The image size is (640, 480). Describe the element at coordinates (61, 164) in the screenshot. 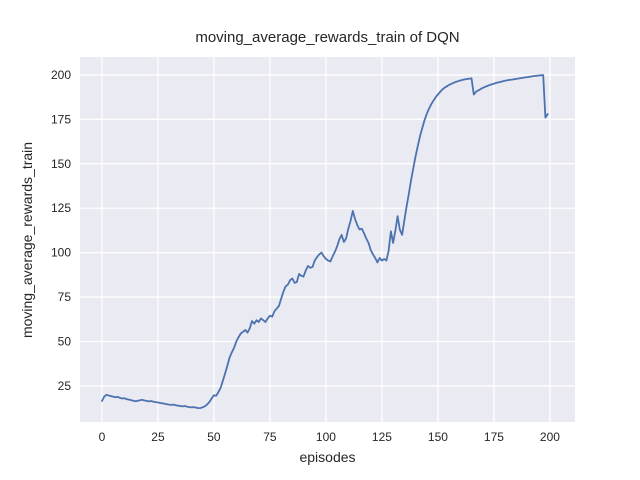

I see `y-tick-label: 150` at that location.